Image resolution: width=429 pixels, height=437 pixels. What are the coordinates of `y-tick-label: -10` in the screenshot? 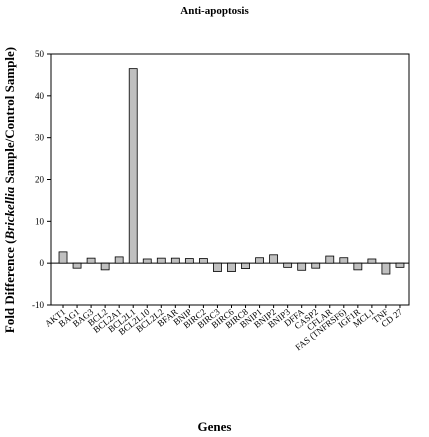 It's located at (38, 305).